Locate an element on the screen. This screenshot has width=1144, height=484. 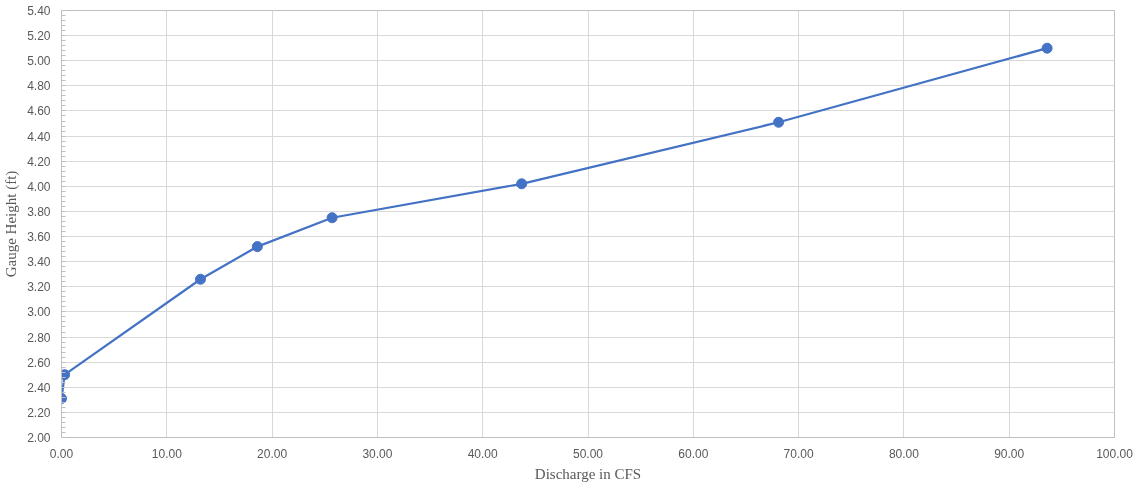
x-axis-title: Discharge in CFS is located at coordinates (588, 473).